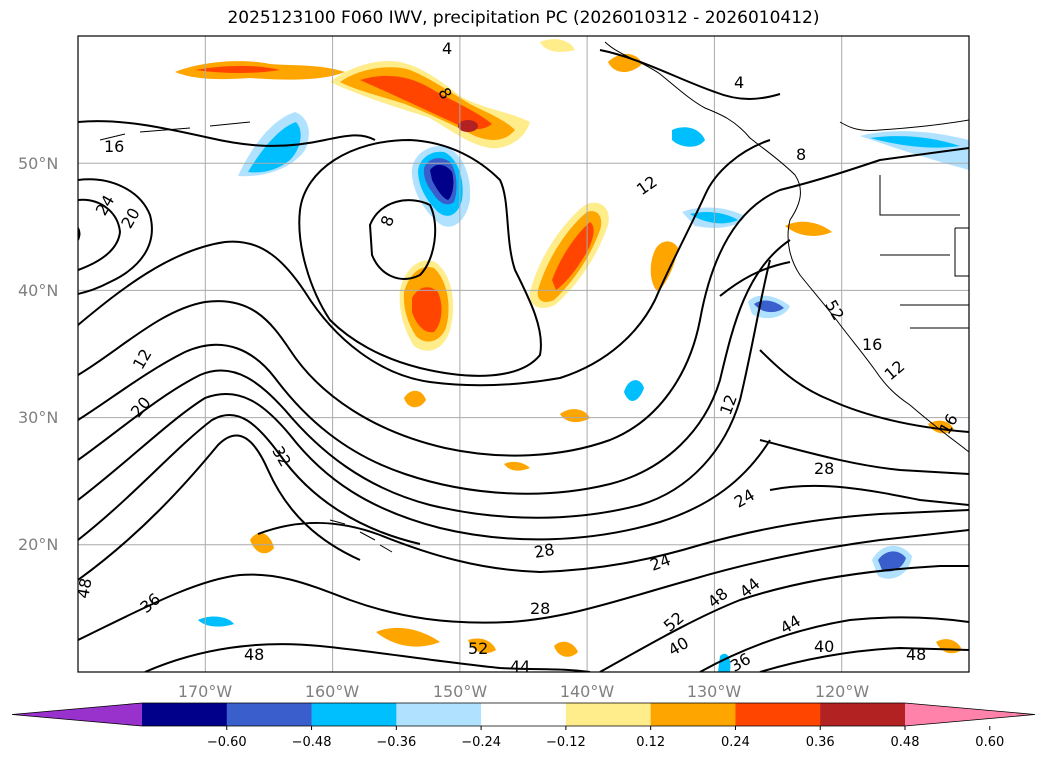 The width and height of the screenshot is (1047, 765). What do you see at coordinates (312, 742) in the screenshot?
I see `colorbar-tick-label: −0.48` at bounding box center [312, 742].